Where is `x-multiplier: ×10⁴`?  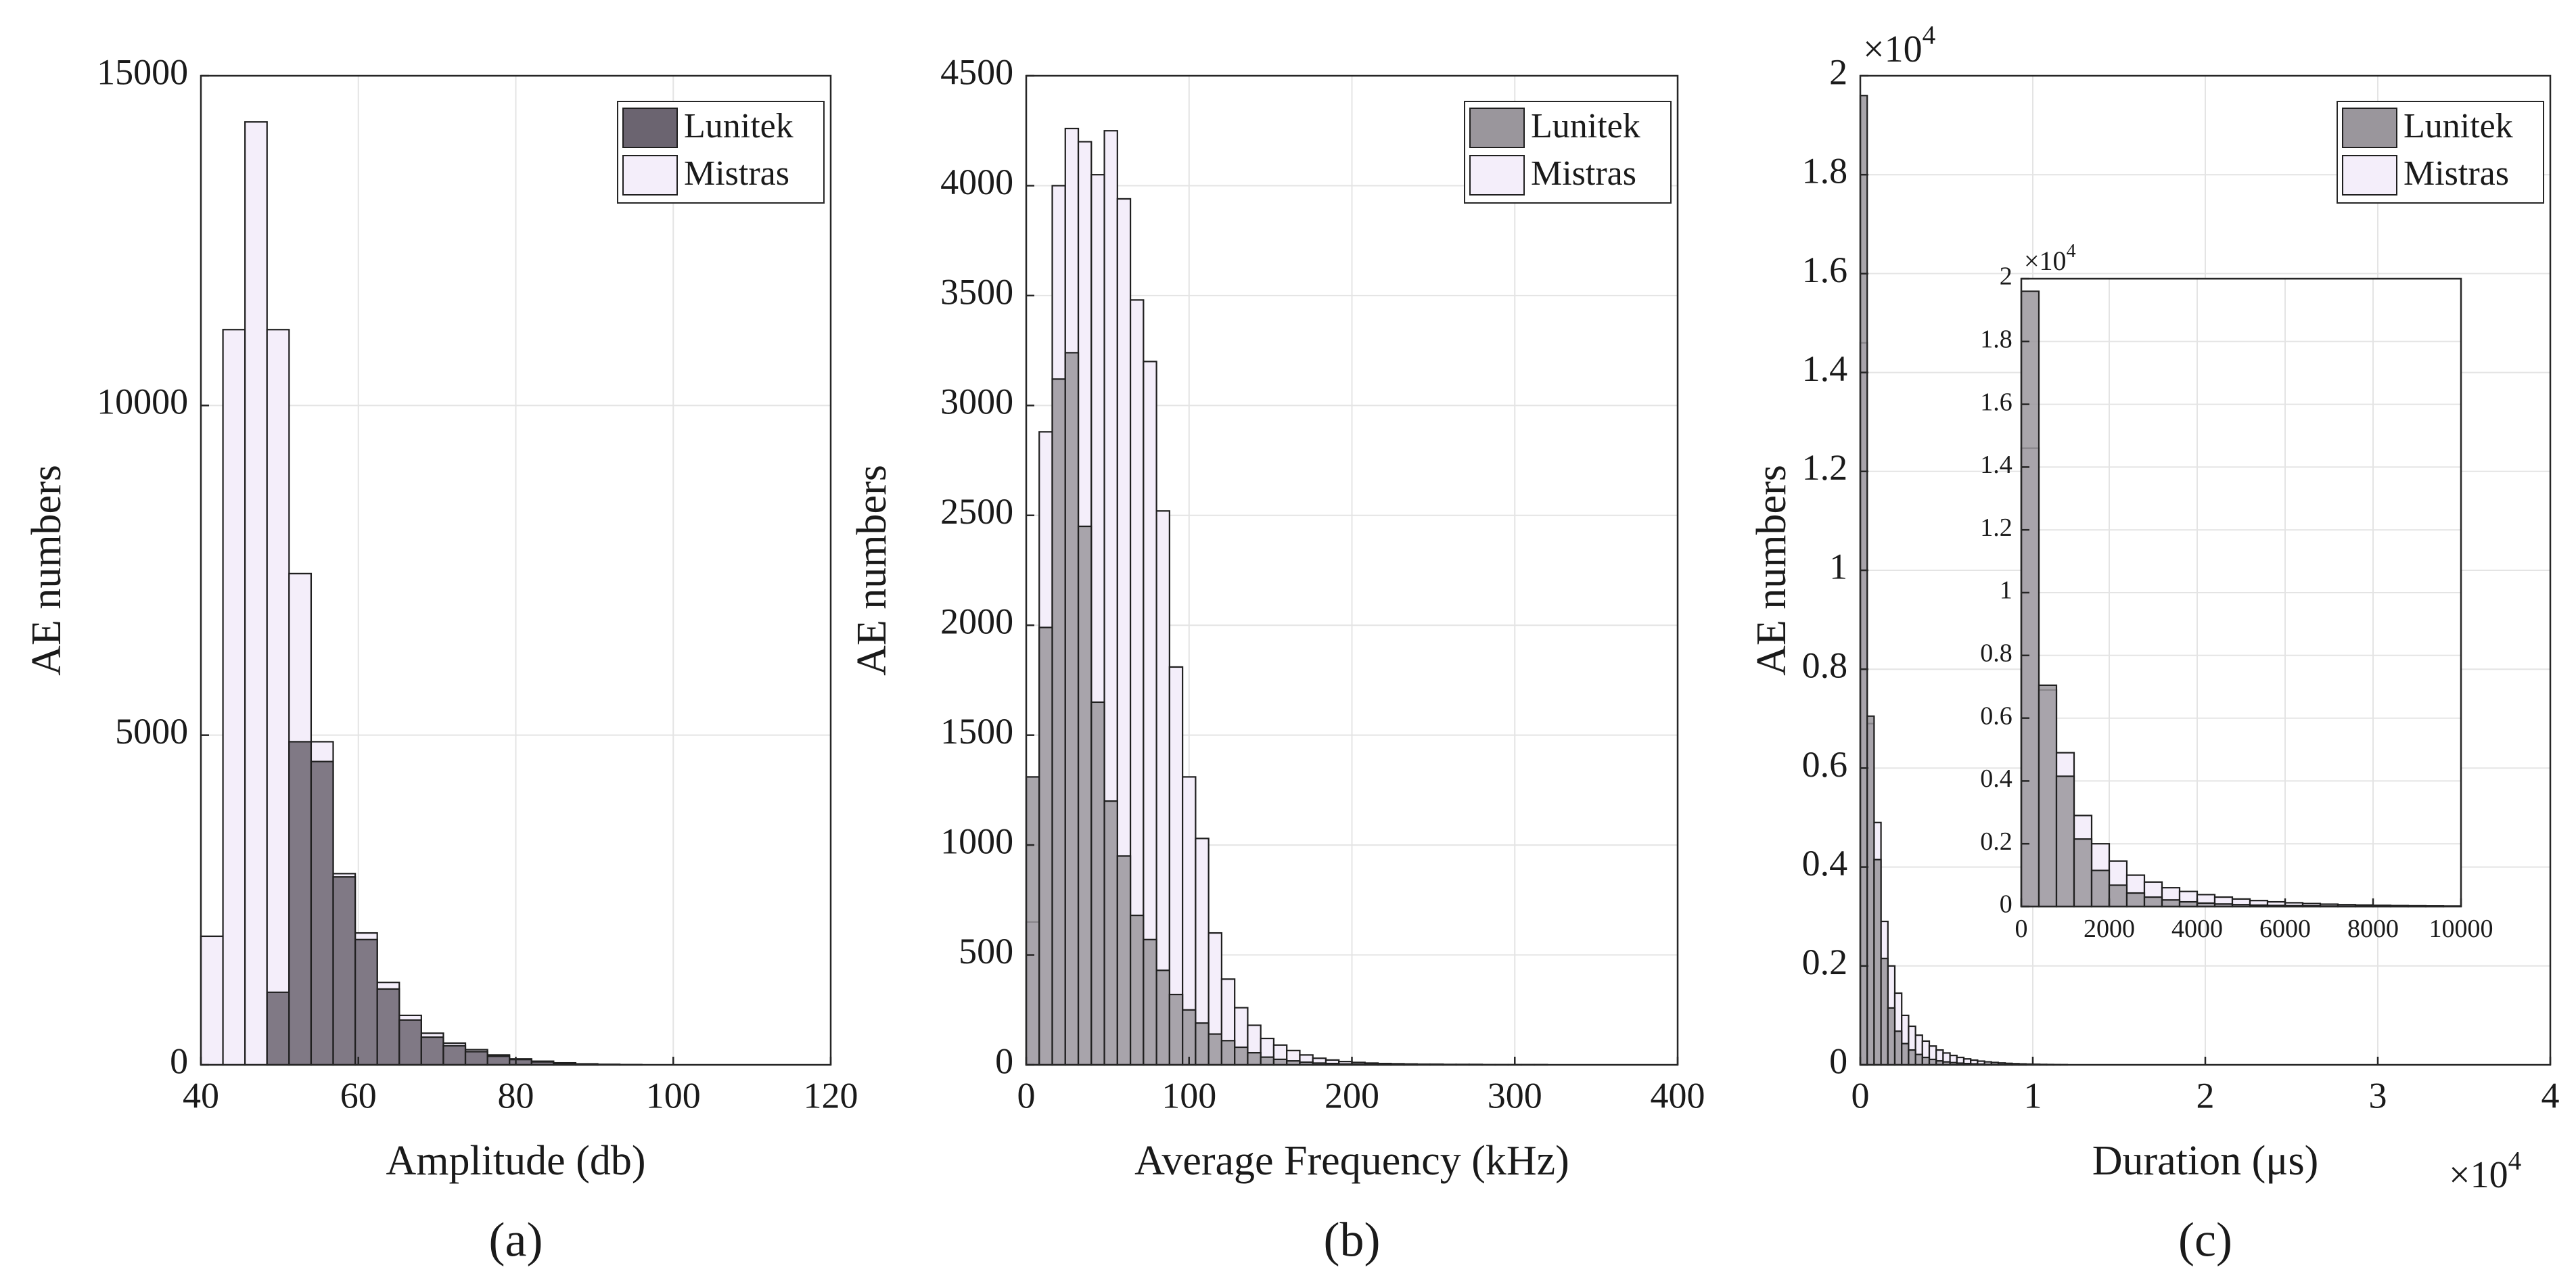
x-multiplier: ×10⁴ is located at coordinates (2485, 1171).